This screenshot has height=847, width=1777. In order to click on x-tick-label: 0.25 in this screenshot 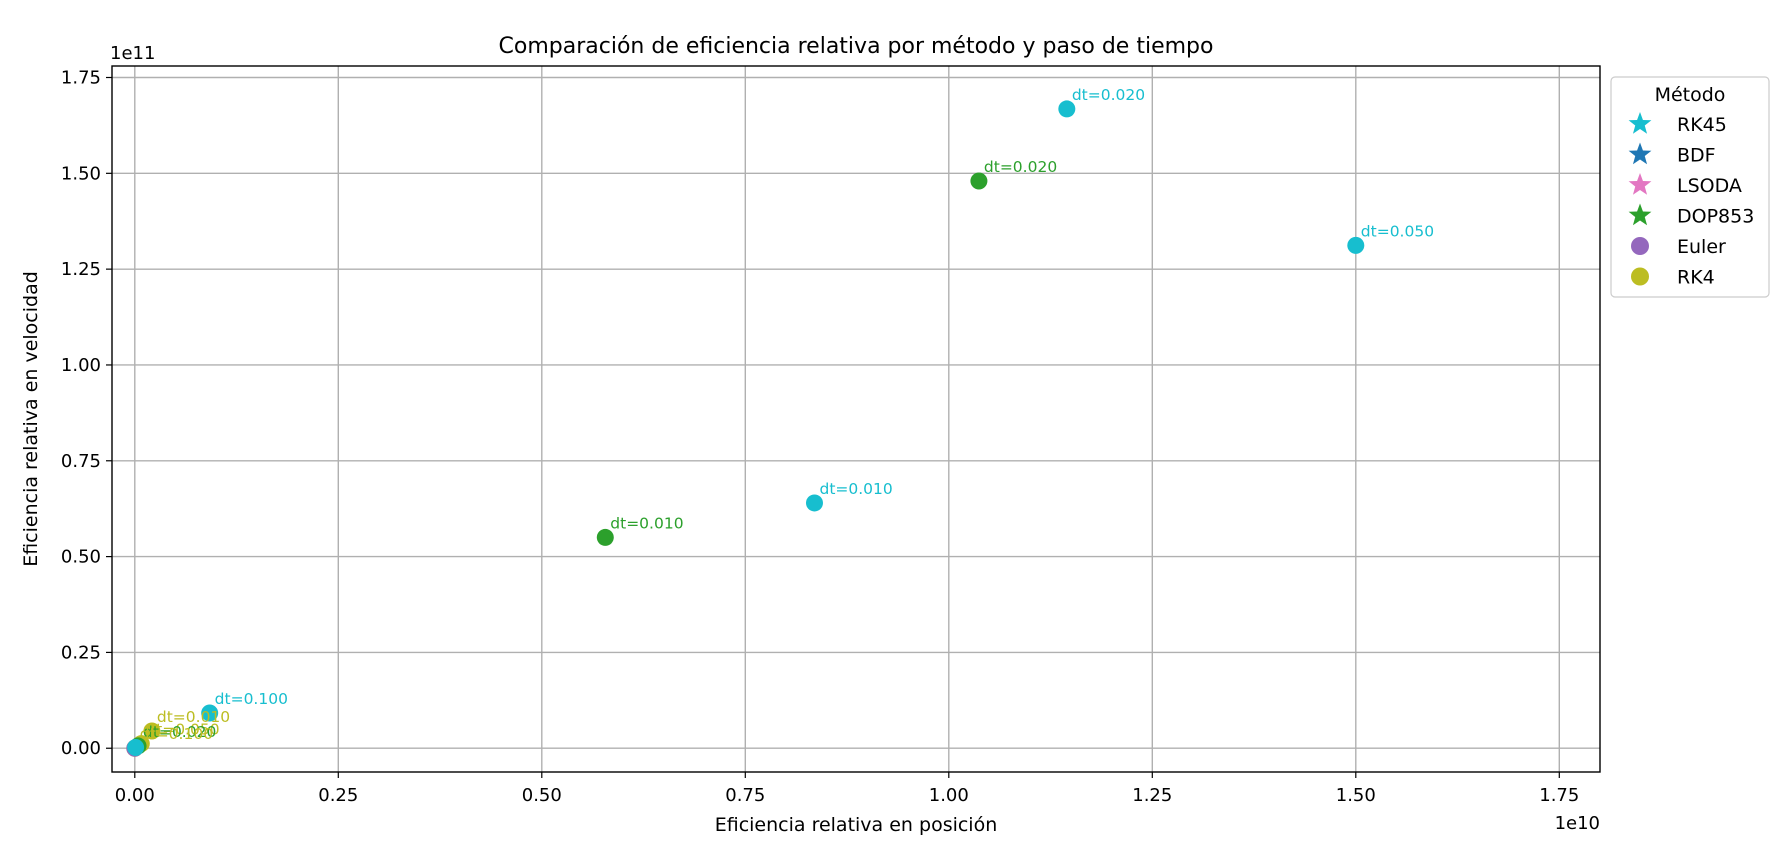, I will do `click(338, 795)`.